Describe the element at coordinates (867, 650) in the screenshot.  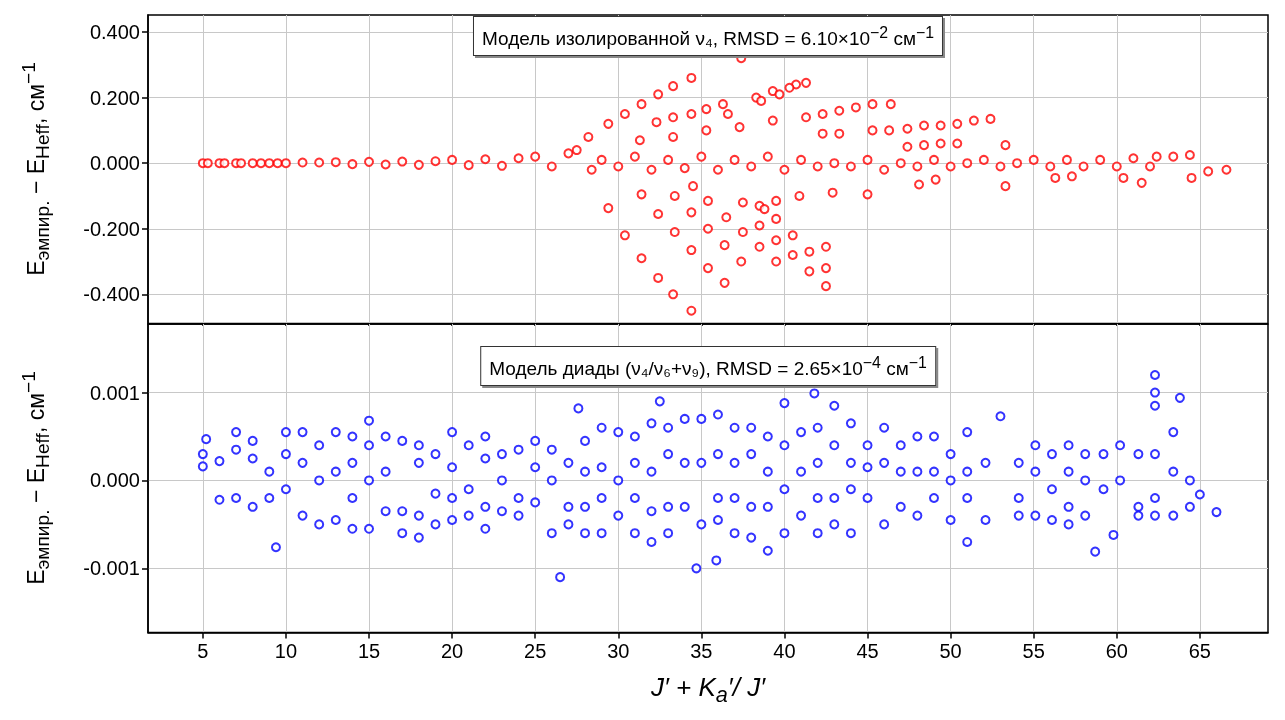
I see `x-tick-label: 45` at that location.